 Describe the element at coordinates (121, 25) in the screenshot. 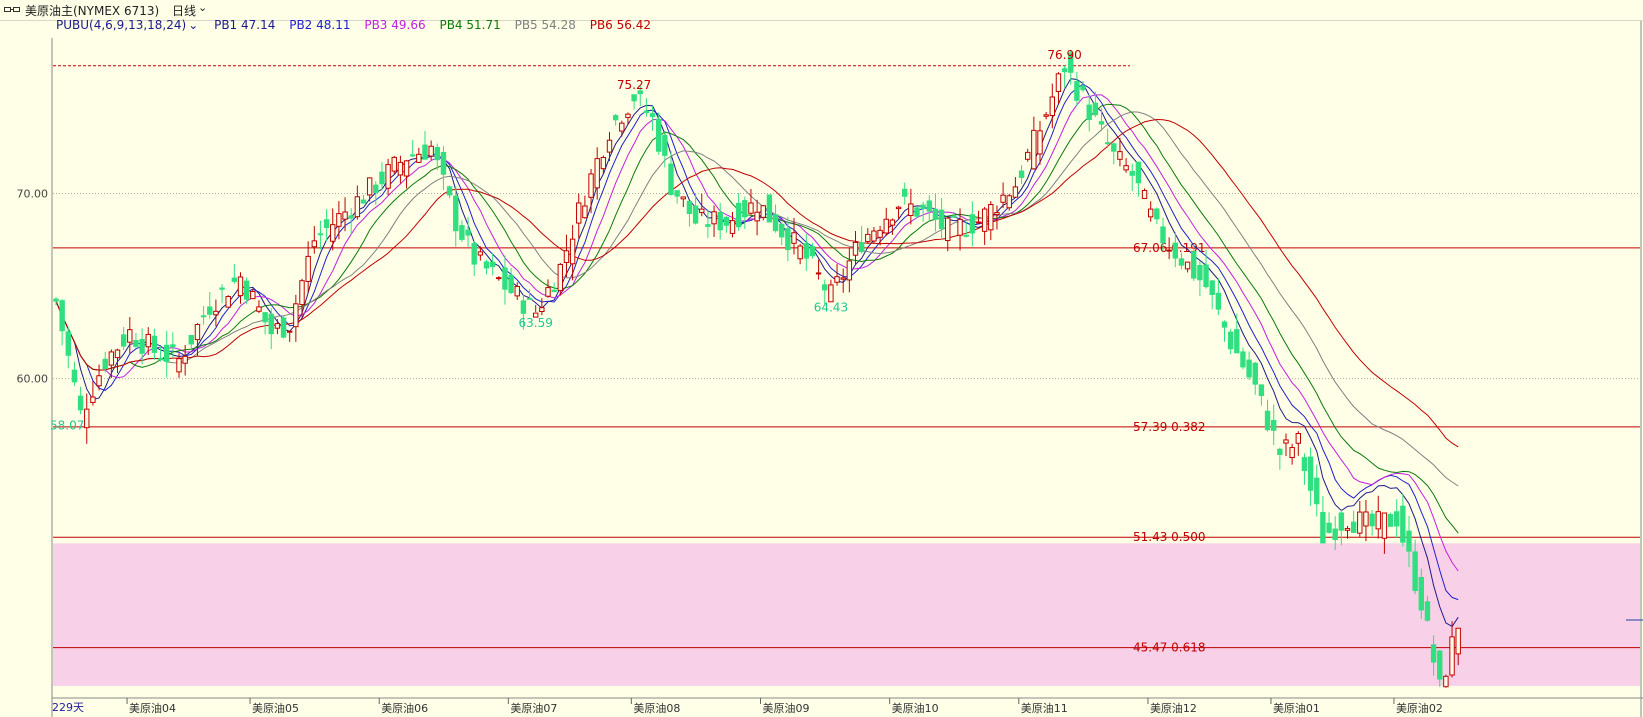

I see `indicator-name: PUBU(4,6,9,13,18,24)` at that location.